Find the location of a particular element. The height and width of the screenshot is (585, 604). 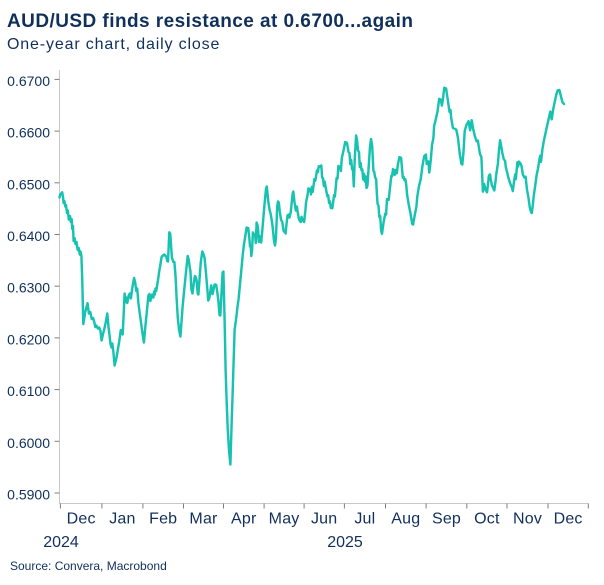

svg-text: 0.6500 is located at coordinates (28, 184).